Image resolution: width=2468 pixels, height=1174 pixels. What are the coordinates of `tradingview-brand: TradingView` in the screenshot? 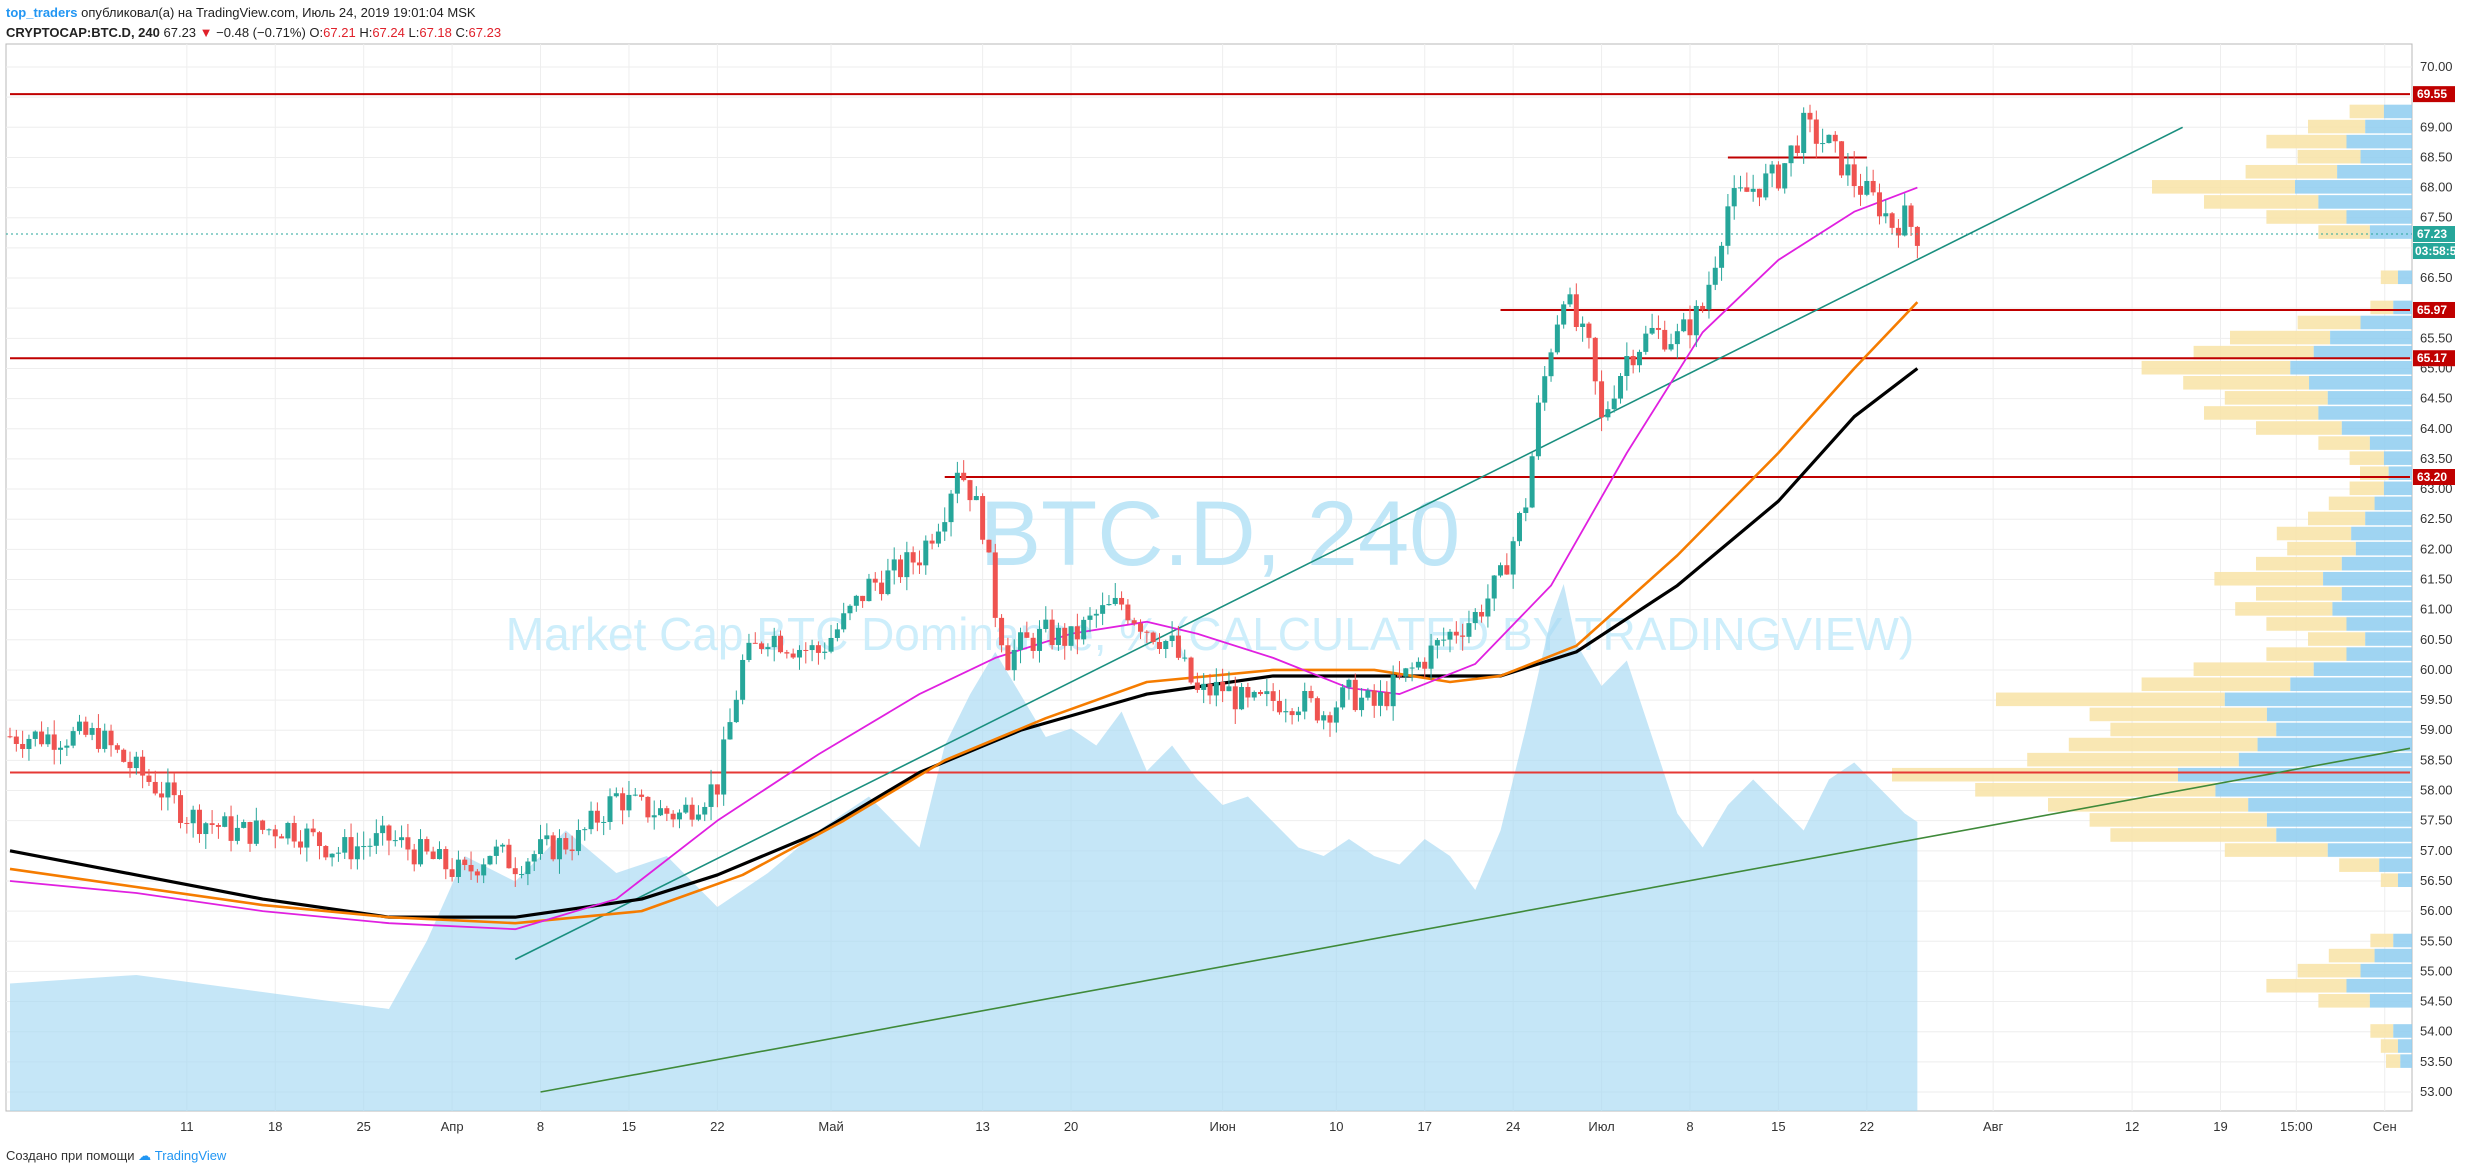 It's located at (190, 1155).